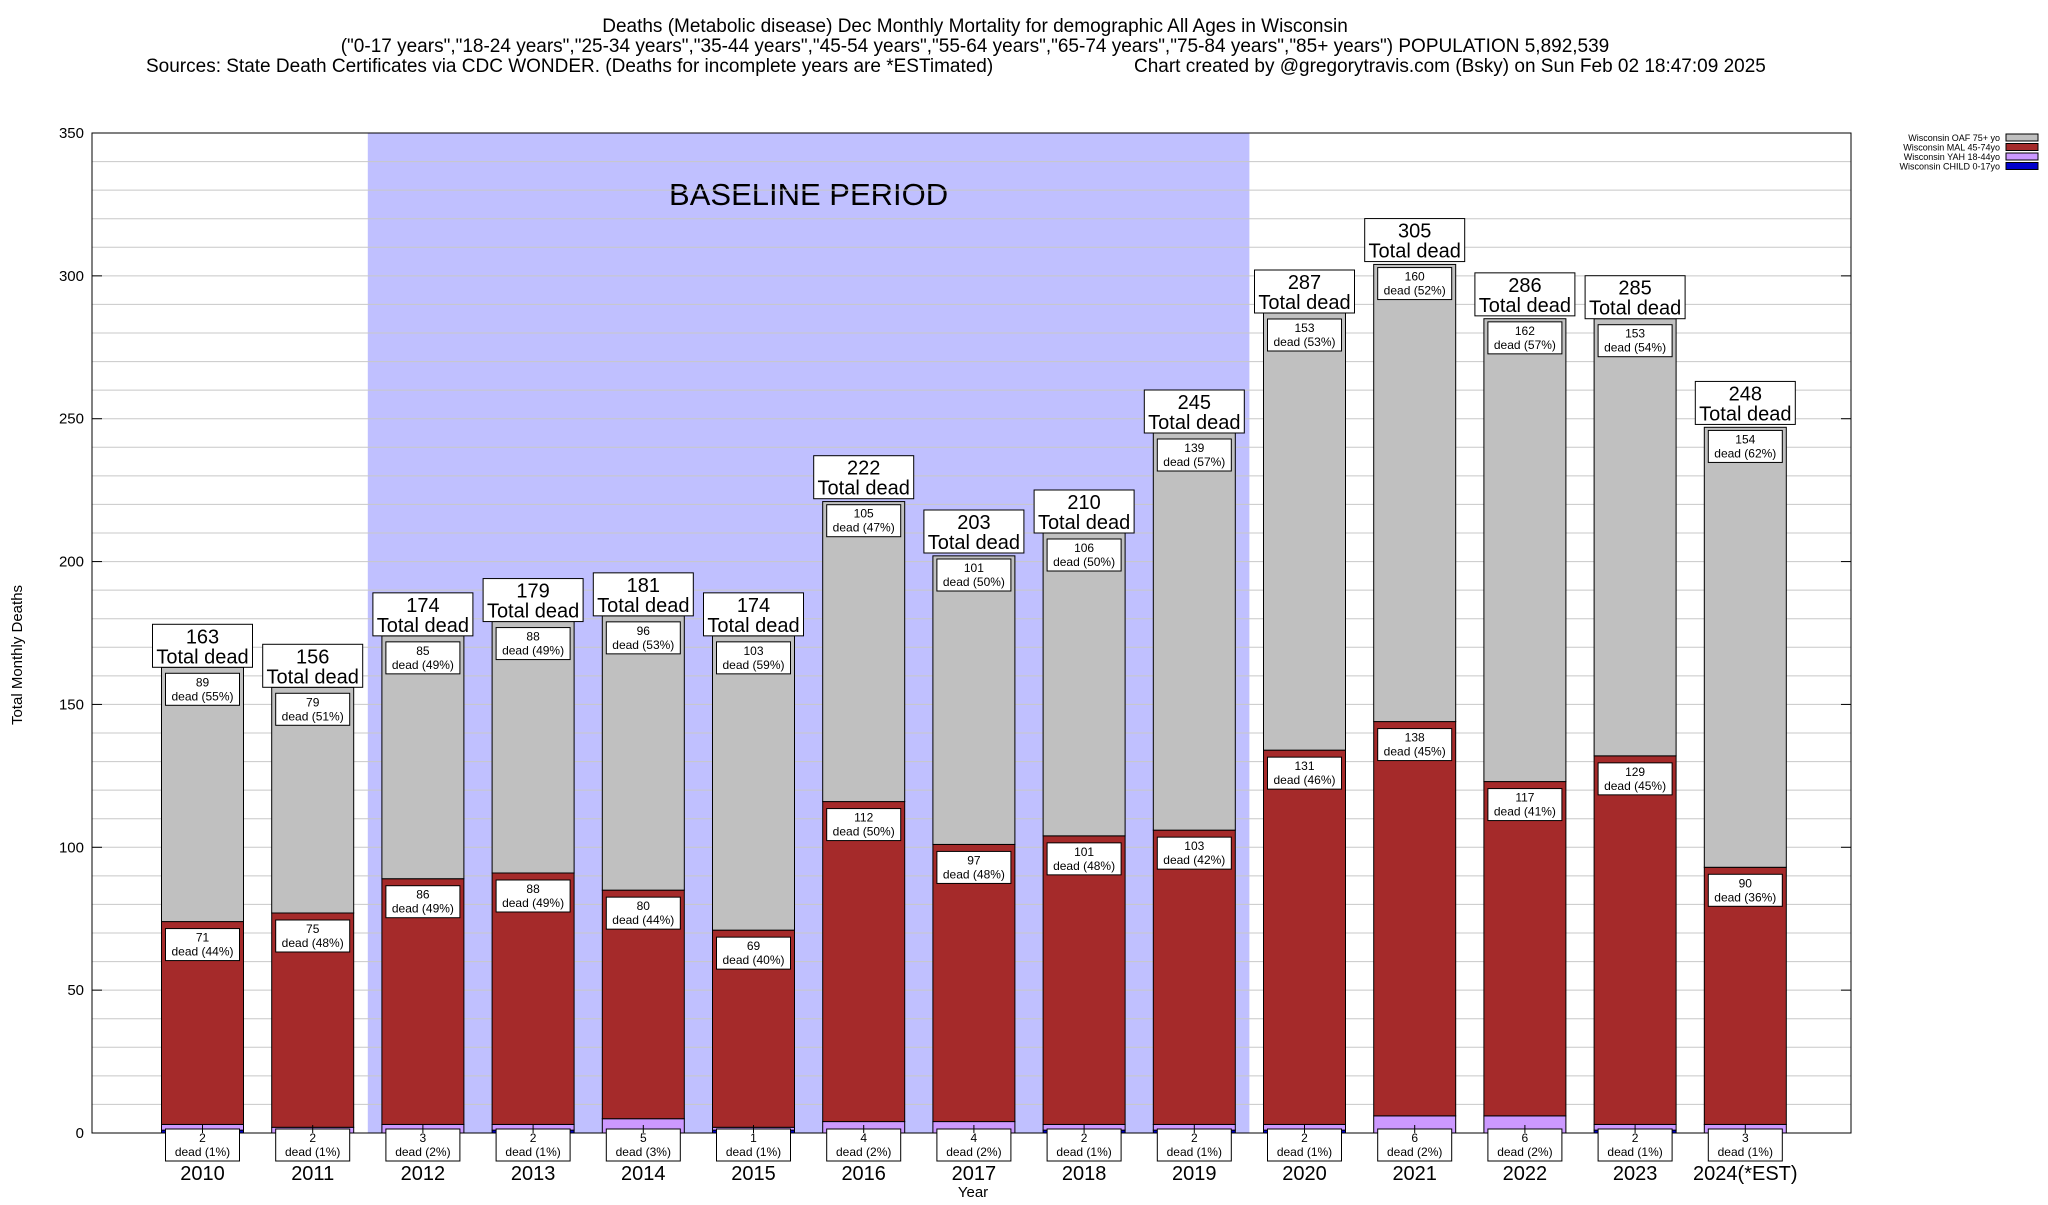 Image resolution: width=2048 pixels, height=1205 pixels. Describe the element at coordinates (753, 651) in the screenshot. I see `oaf-segment-value-label: 103` at that location.